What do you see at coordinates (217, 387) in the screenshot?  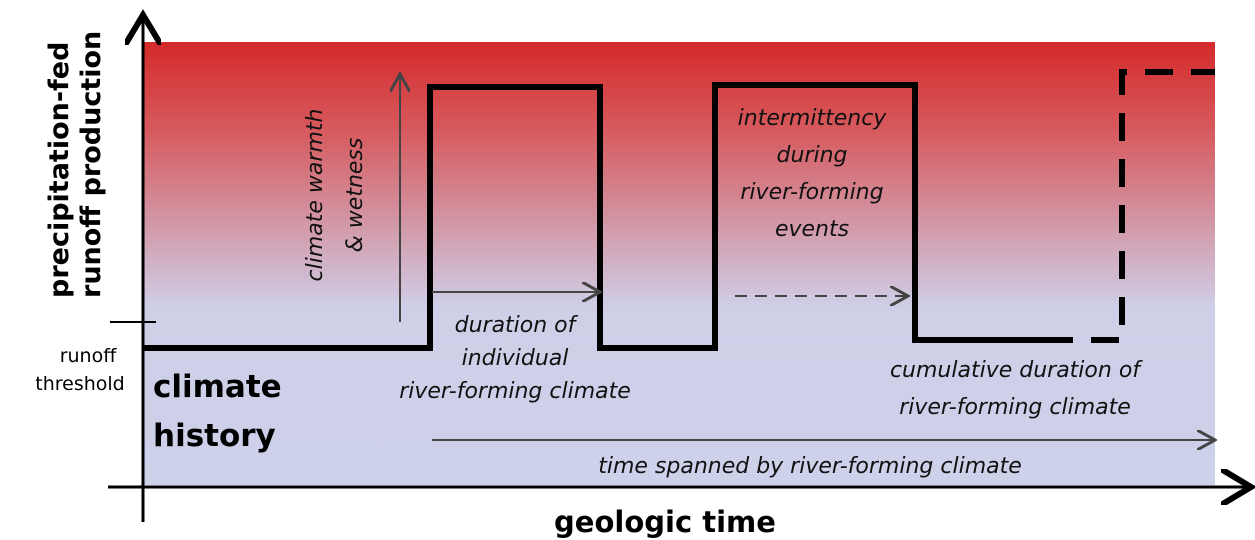 I see `history-label: climate` at bounding box center [217, 387].